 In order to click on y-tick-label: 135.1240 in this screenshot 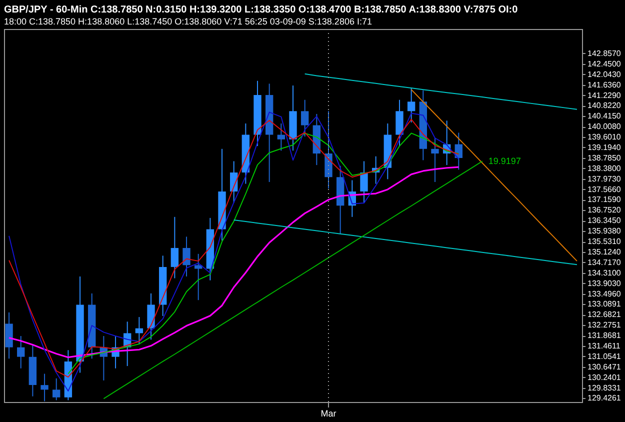, I will do `click(605, 251)`.